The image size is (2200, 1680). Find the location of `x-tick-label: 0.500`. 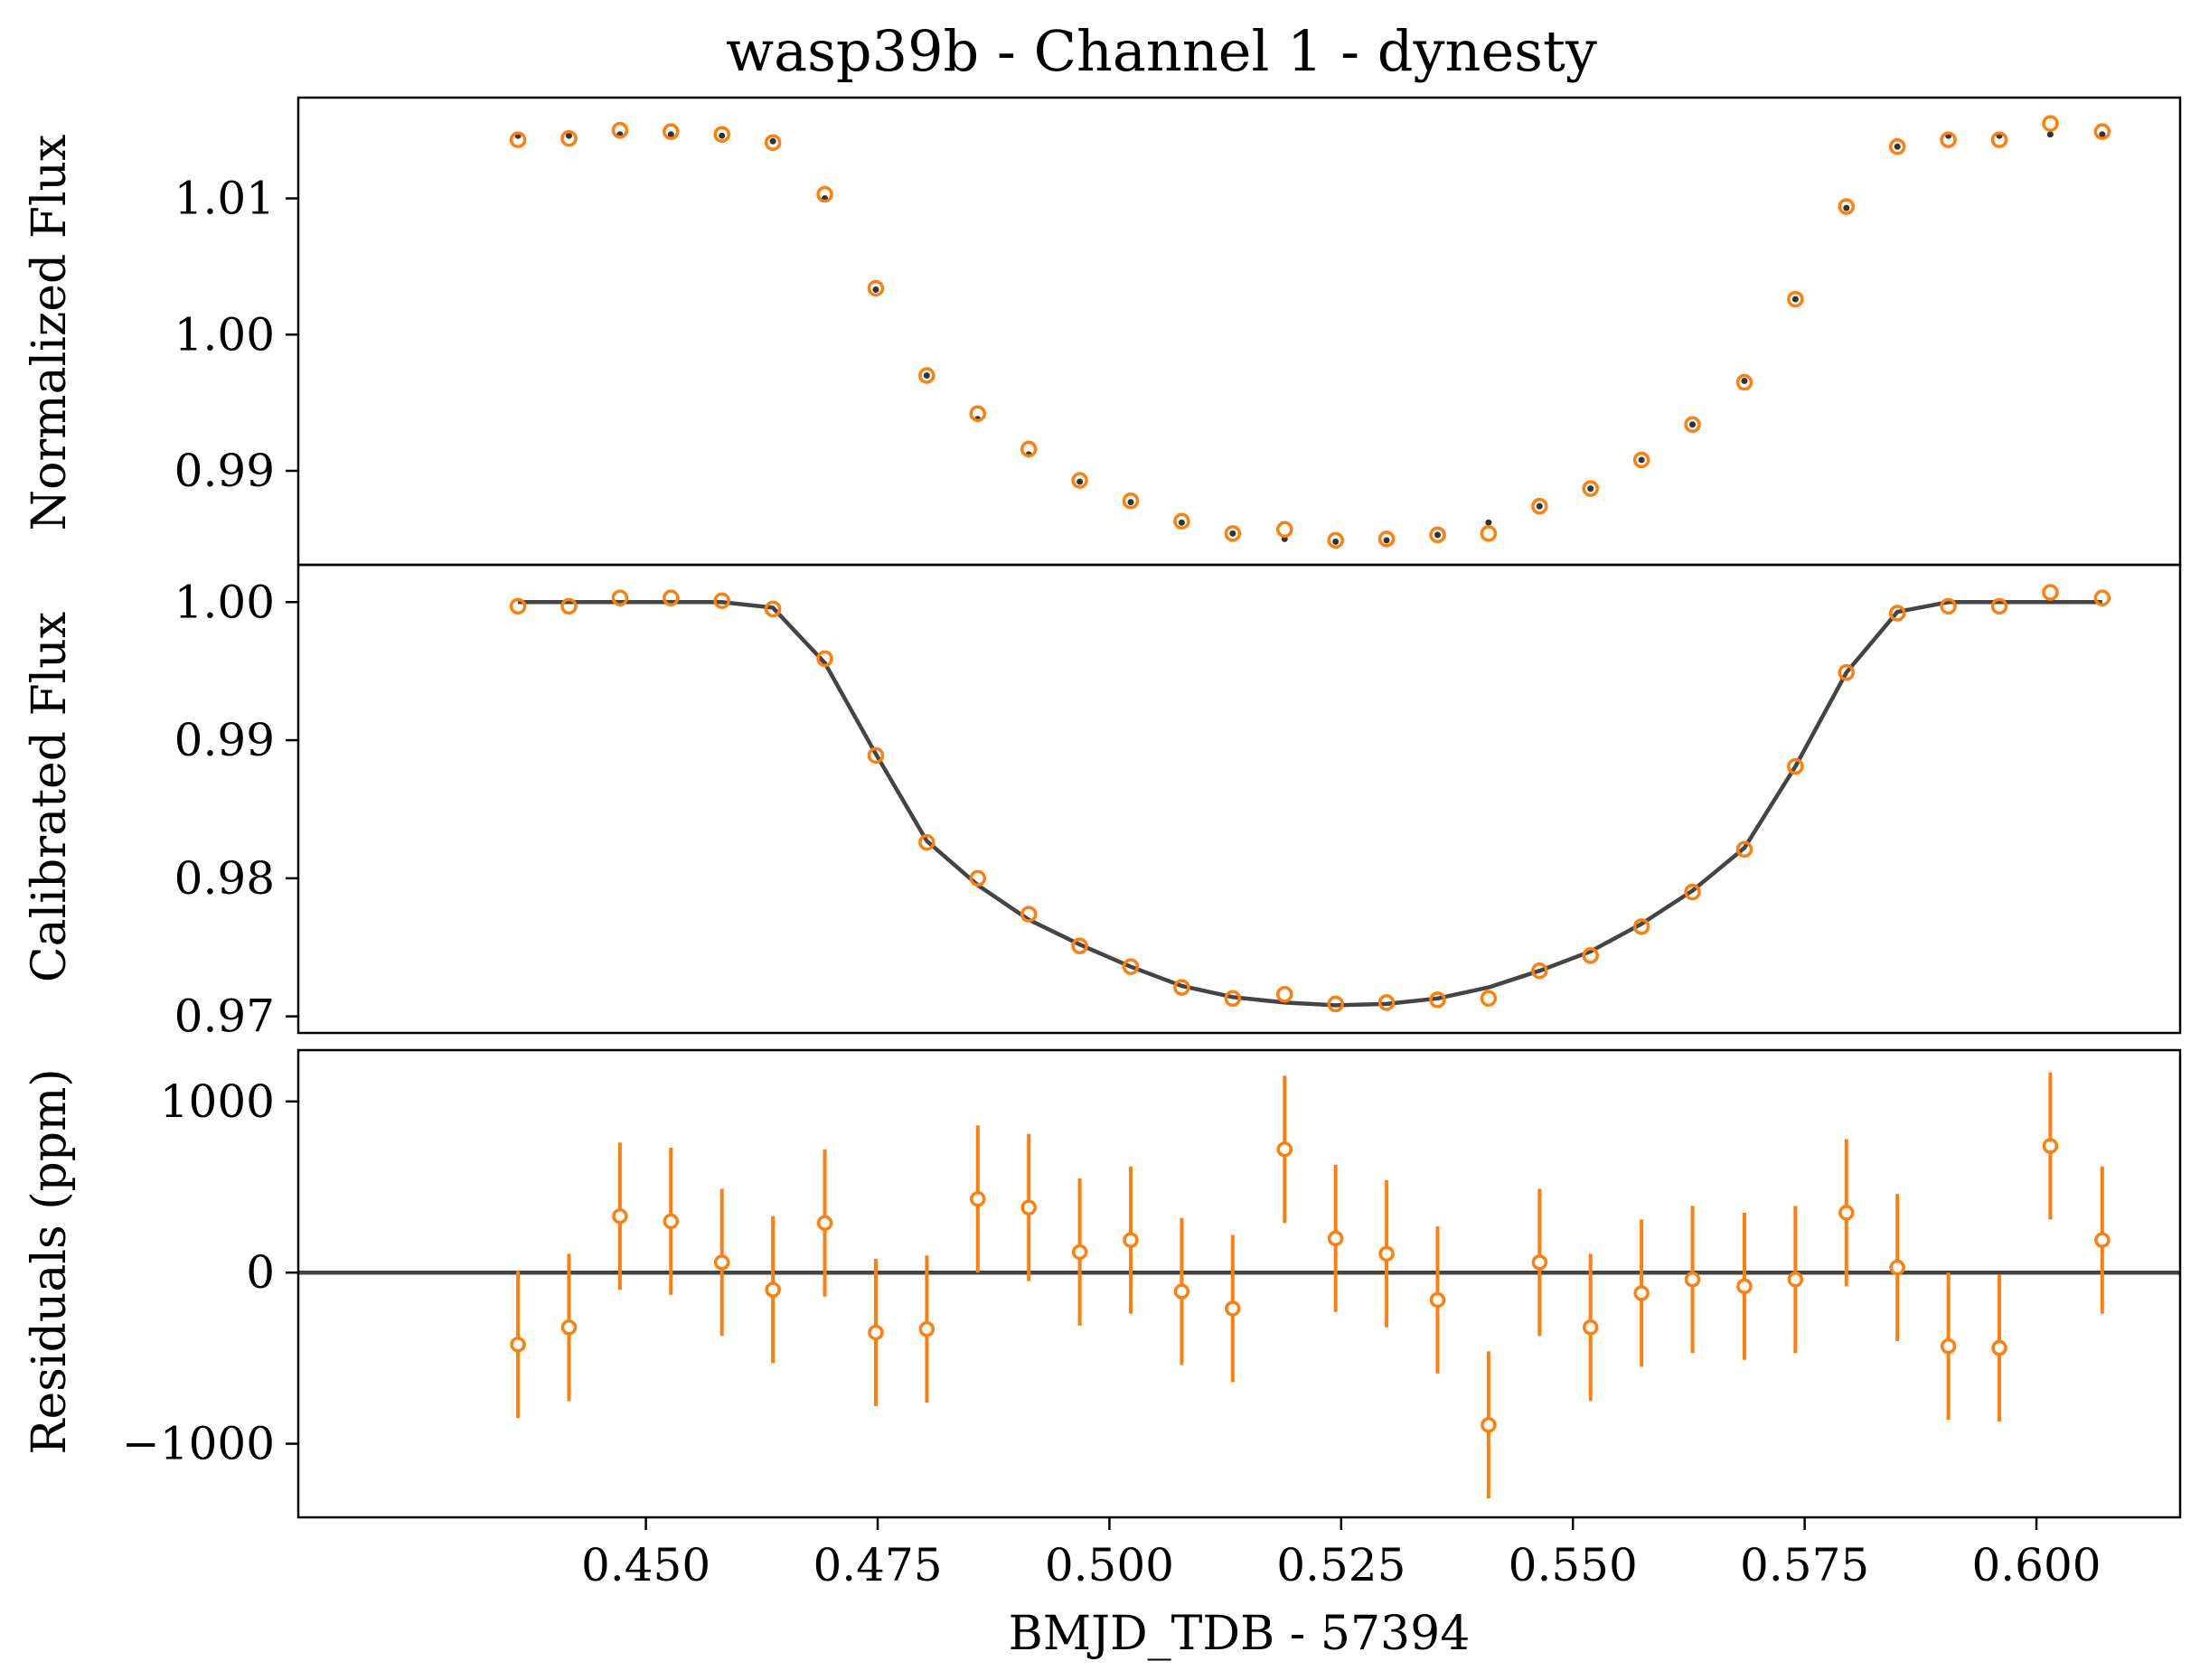

x-tick-label: 0.500 is located at coordinates (1110, 1565).